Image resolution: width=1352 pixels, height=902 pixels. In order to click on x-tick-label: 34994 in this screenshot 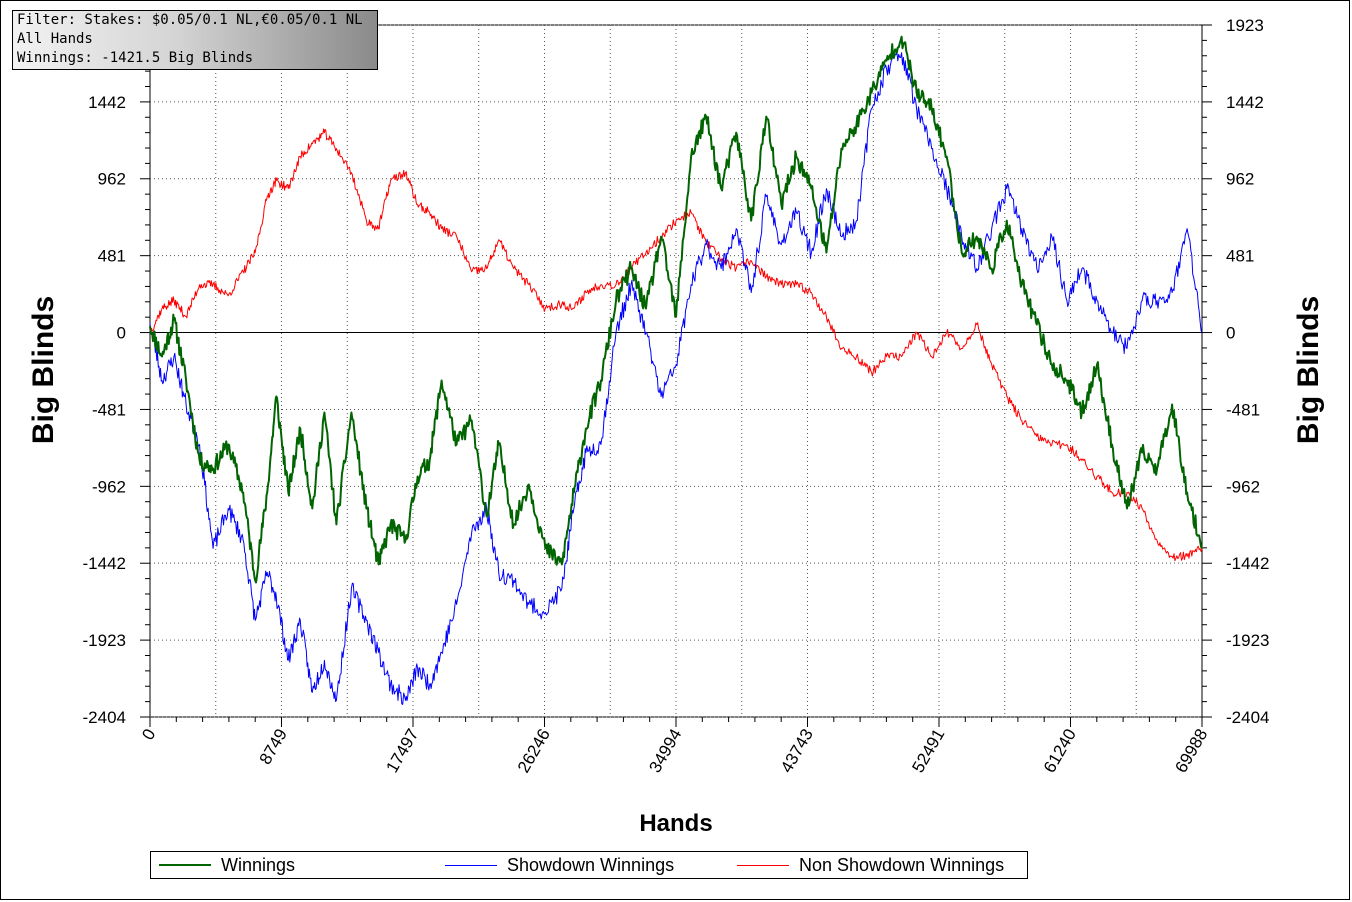, I will do `click(665, 751)`.